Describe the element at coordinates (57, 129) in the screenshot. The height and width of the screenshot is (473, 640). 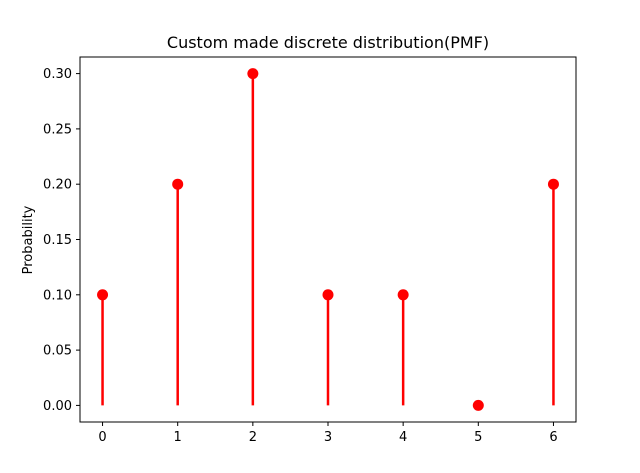
I see `y-tick-label: 0.25` at that location.